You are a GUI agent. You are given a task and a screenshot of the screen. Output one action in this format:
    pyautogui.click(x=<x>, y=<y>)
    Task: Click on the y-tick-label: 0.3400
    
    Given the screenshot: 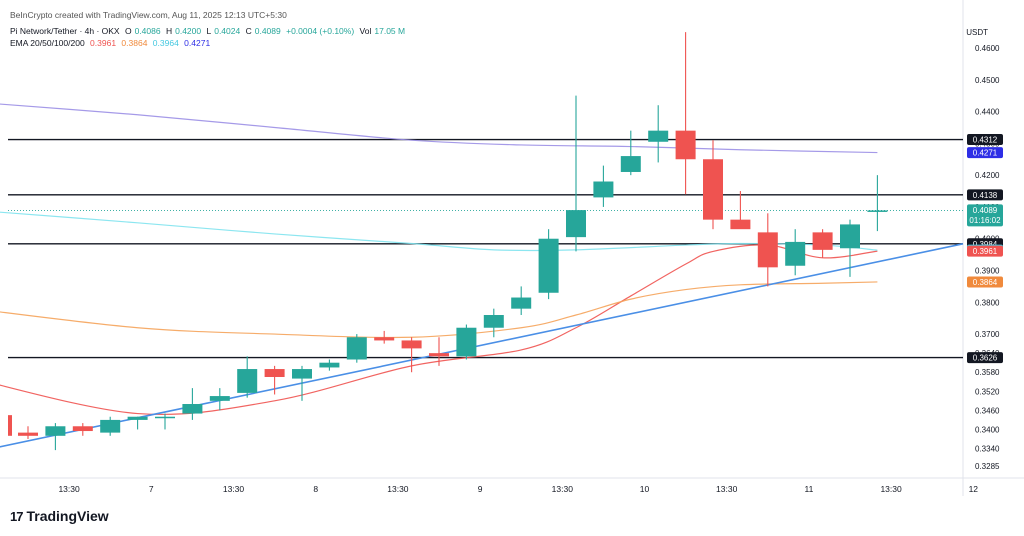 What is the action you would take?
    pyautogui.click(x=987, y=429)
    